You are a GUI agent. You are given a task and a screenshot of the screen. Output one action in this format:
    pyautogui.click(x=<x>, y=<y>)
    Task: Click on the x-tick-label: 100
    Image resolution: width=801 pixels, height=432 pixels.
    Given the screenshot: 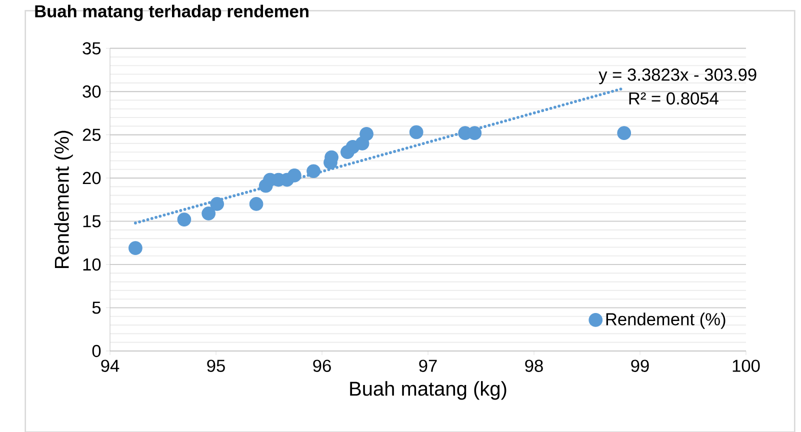 What is the action you would take?
    pyautogui.click(x=746, y=366)
    